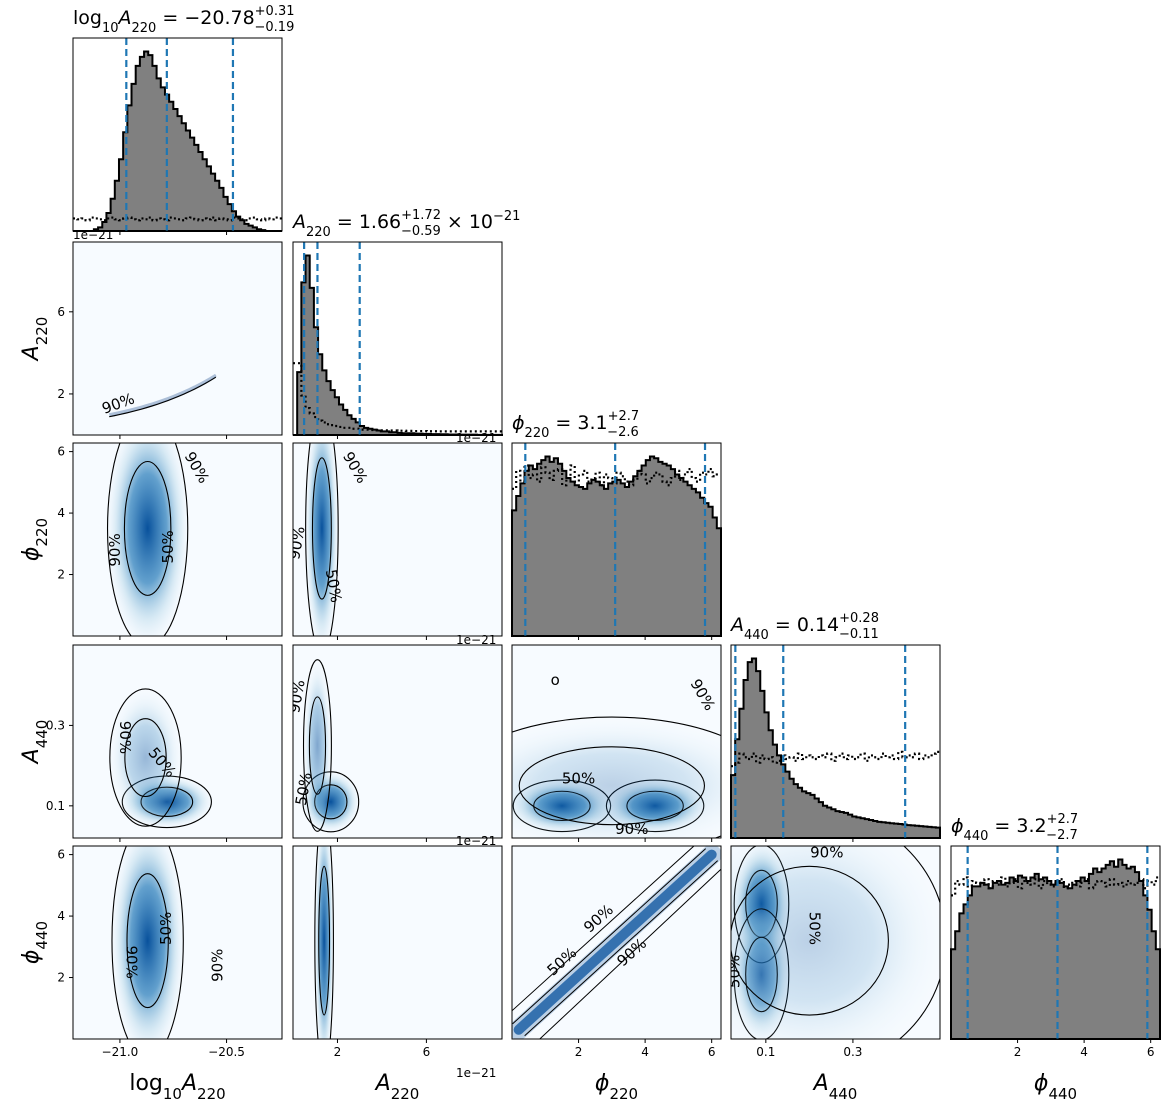  Describe the element at coordinates (405, 224) in the screenshot. I see `hist-title-A220: A220 = 1.66+1.72 −0.59 × 10−21` at that location.